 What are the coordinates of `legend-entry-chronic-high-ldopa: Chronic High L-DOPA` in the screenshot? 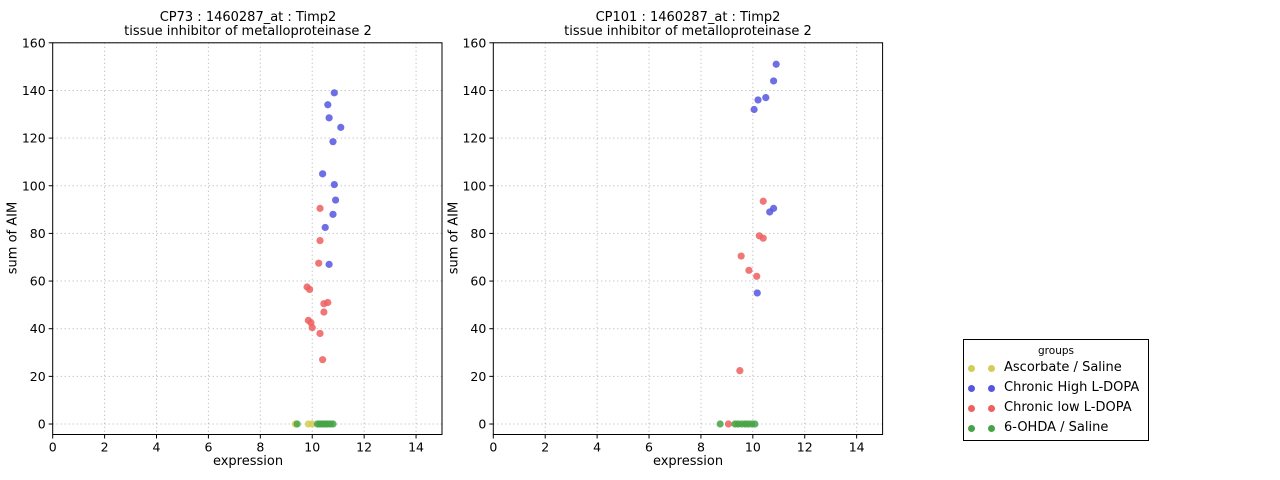 It's located at (1056, 388).